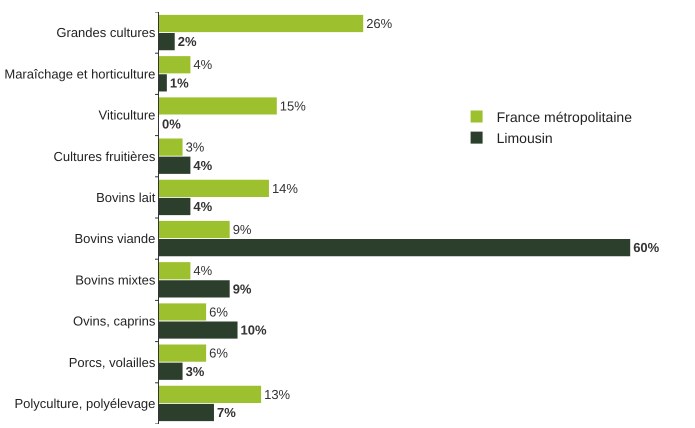 The image size is (695, 428). Describe the element at coordinates (180, 82) in the screenshot. I see `data-label: 1%` at that location.